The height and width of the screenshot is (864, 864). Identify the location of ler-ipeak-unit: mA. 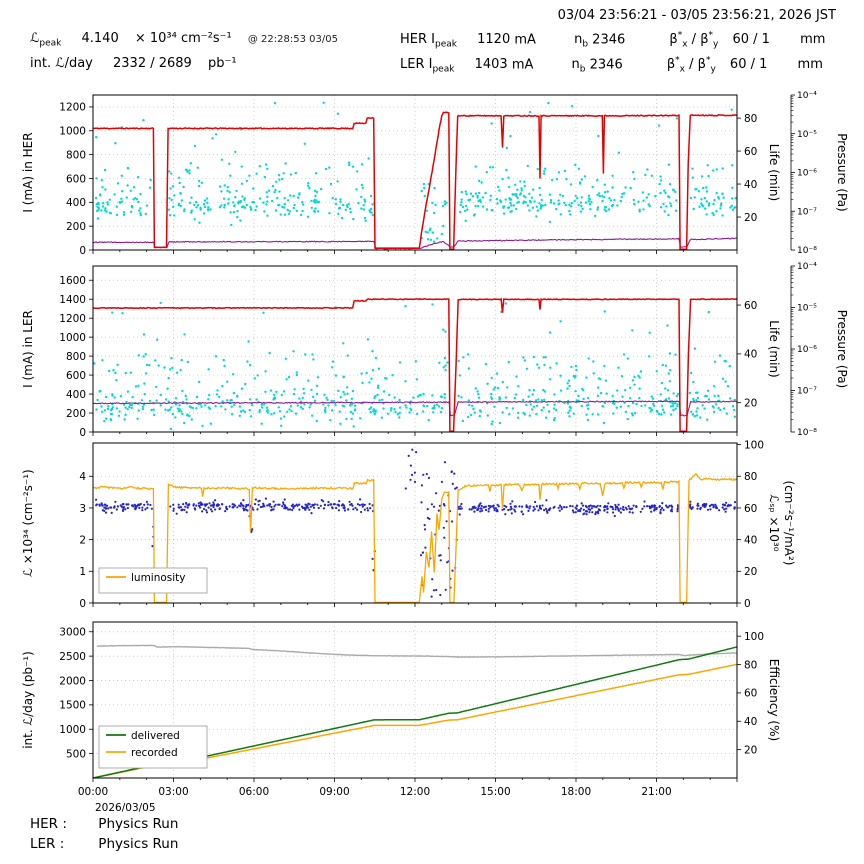
(522, 65).